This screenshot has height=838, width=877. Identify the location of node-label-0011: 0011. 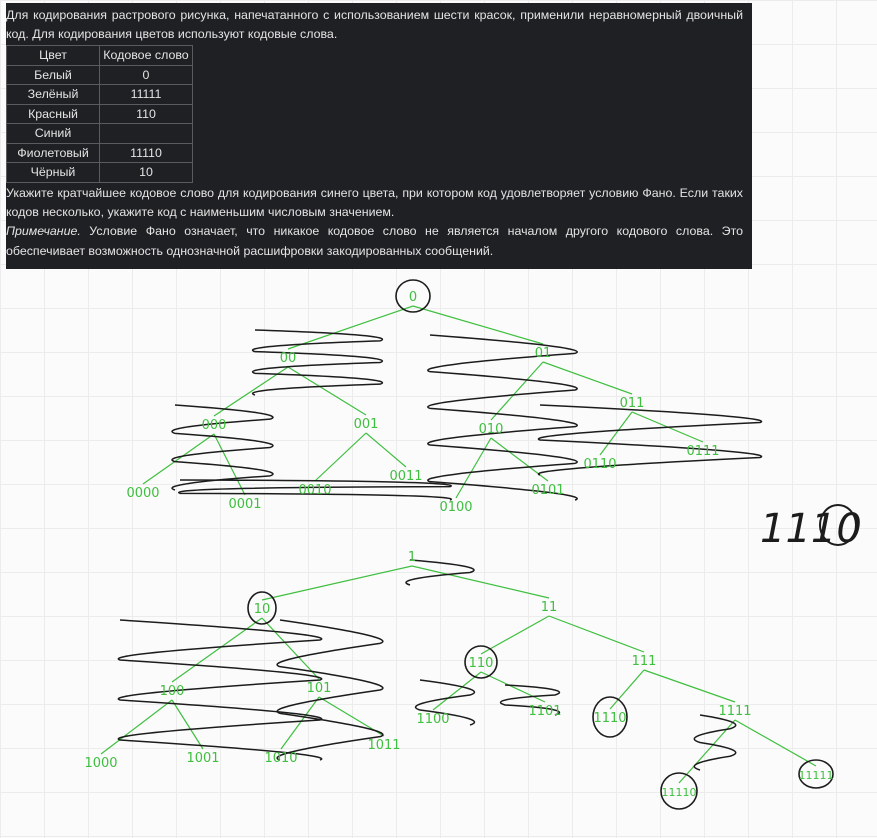
(405, 476).